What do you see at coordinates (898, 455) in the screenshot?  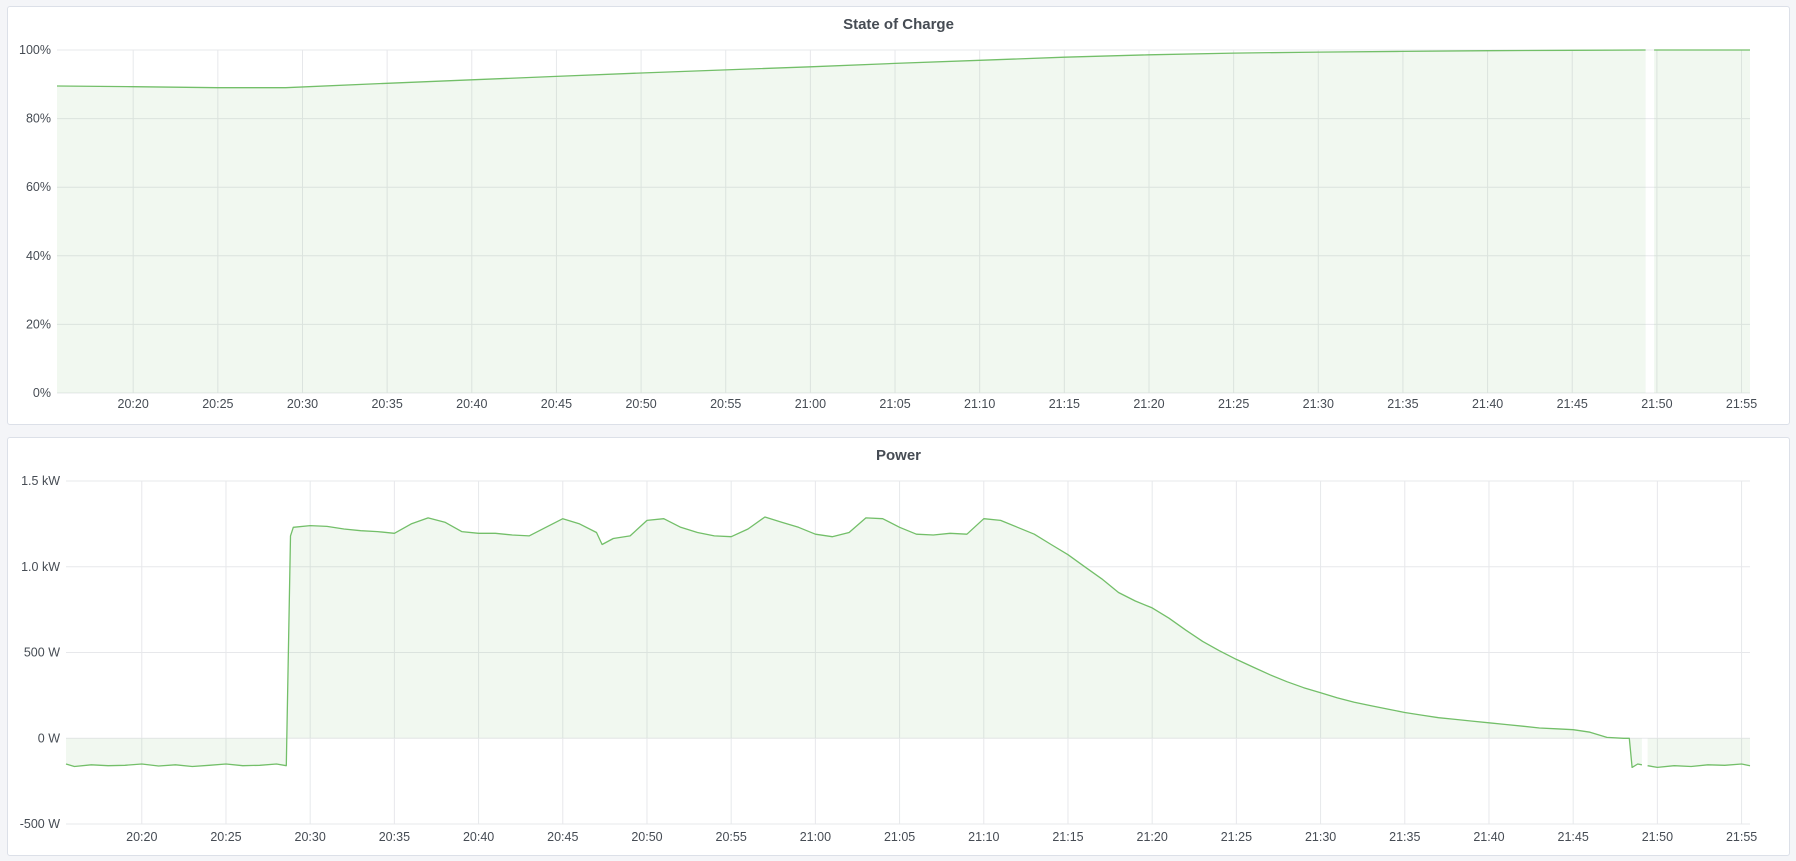 I see `power-panel-title: Power` at bounding box center [898, 455].